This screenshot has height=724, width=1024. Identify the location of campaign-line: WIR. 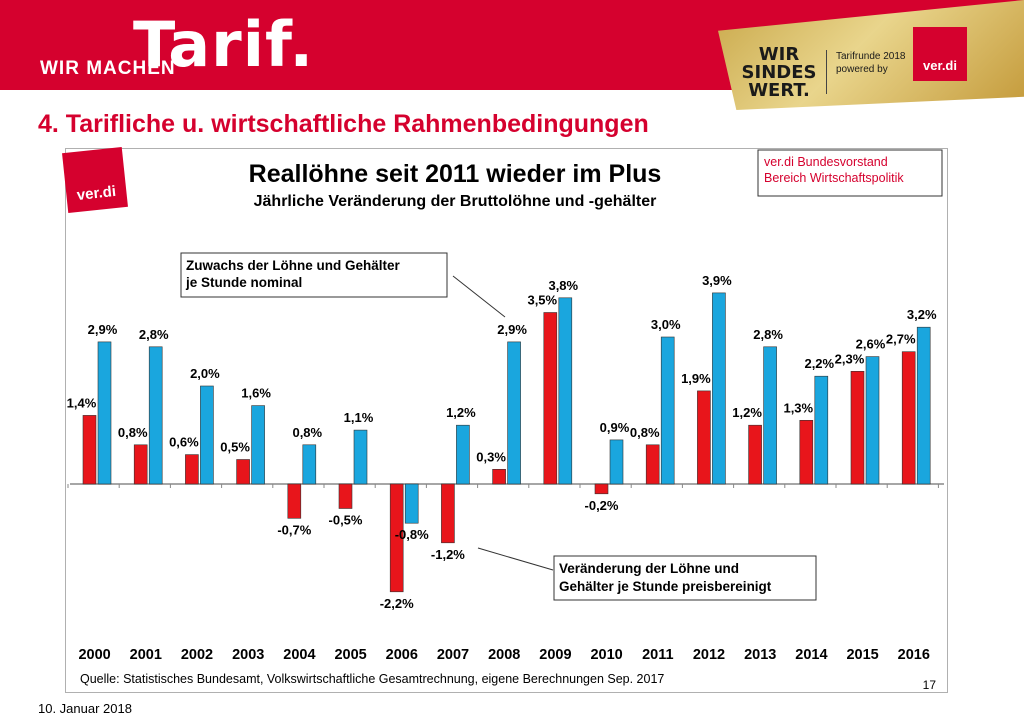
(779, 54).